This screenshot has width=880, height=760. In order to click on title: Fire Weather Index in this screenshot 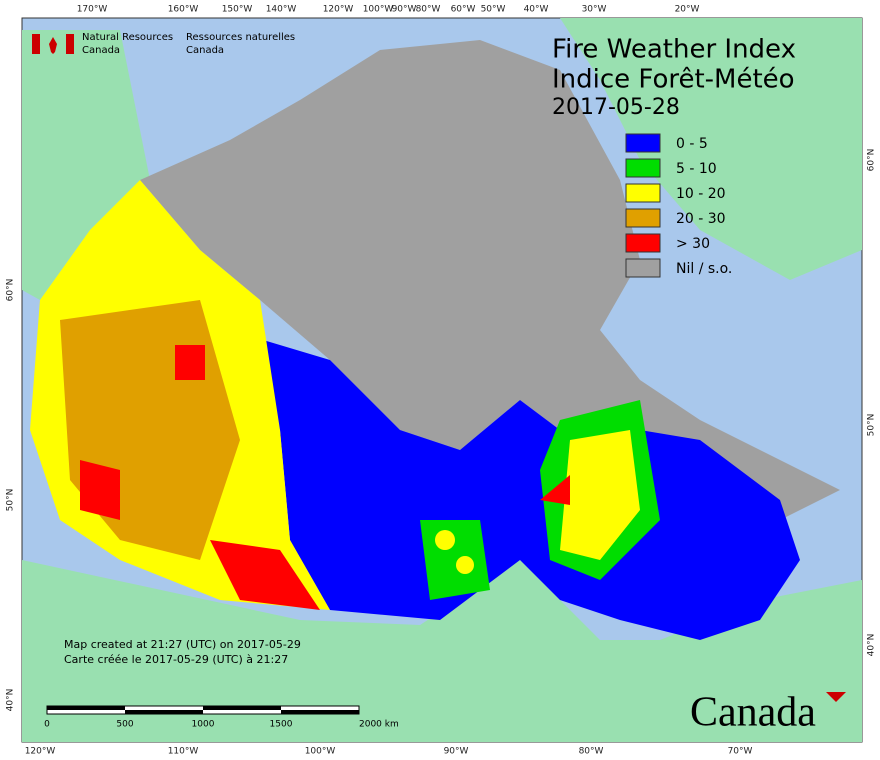, I will do `click(674, 50)`.